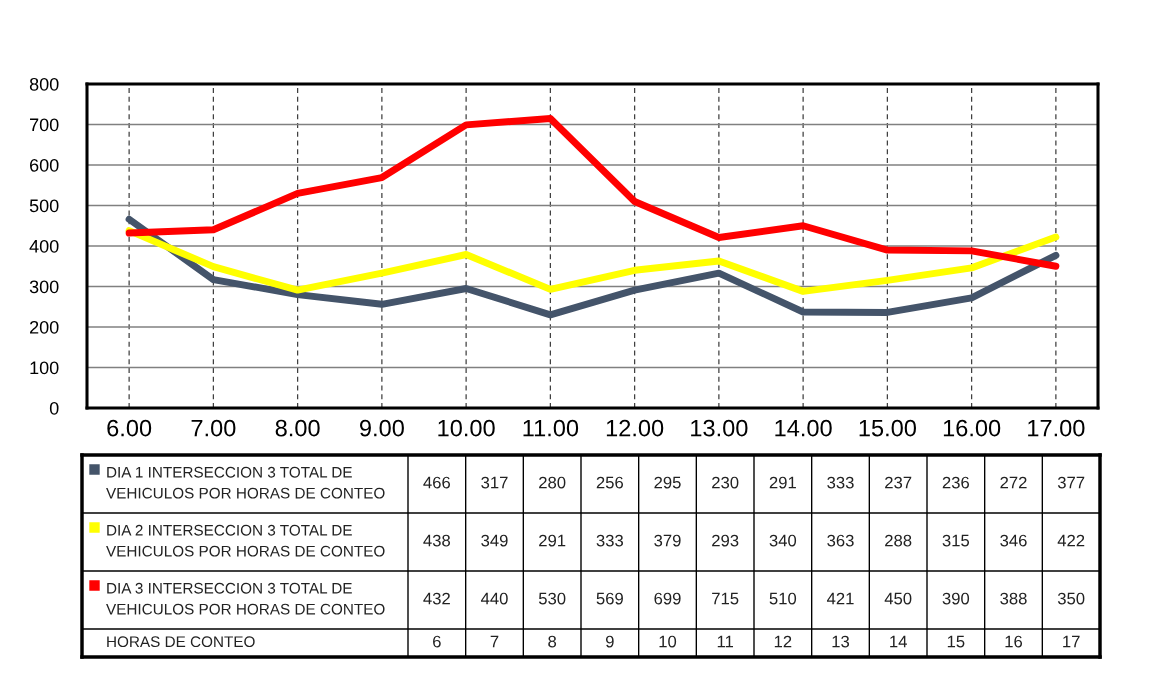 The width and height of the screenshot is (1158, 697). Describe the element at coordinates (382, 428) in the screenshot. I see `x-tick-label: 9.00` at that location.